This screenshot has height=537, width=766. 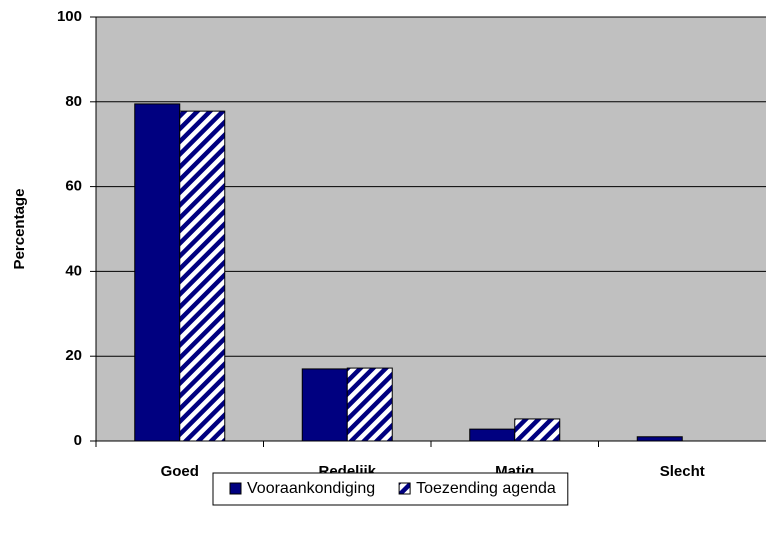 I want to click on y-tick-label: 40, so click(x=73, y=270).